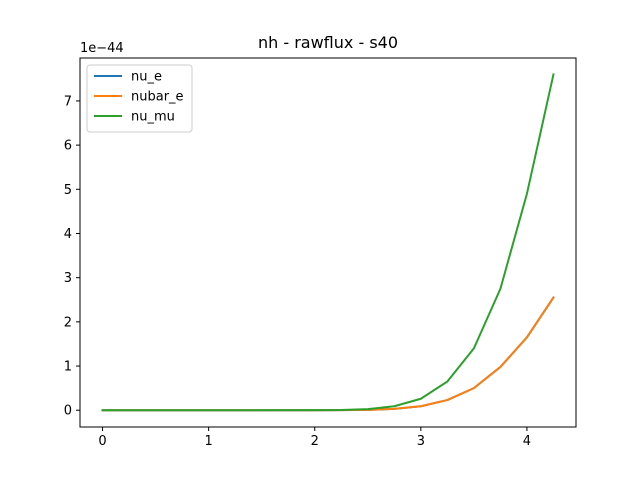 This screenshot has height=480, width=640. I want to click on x-tick-label: 3, so click(421, 441).